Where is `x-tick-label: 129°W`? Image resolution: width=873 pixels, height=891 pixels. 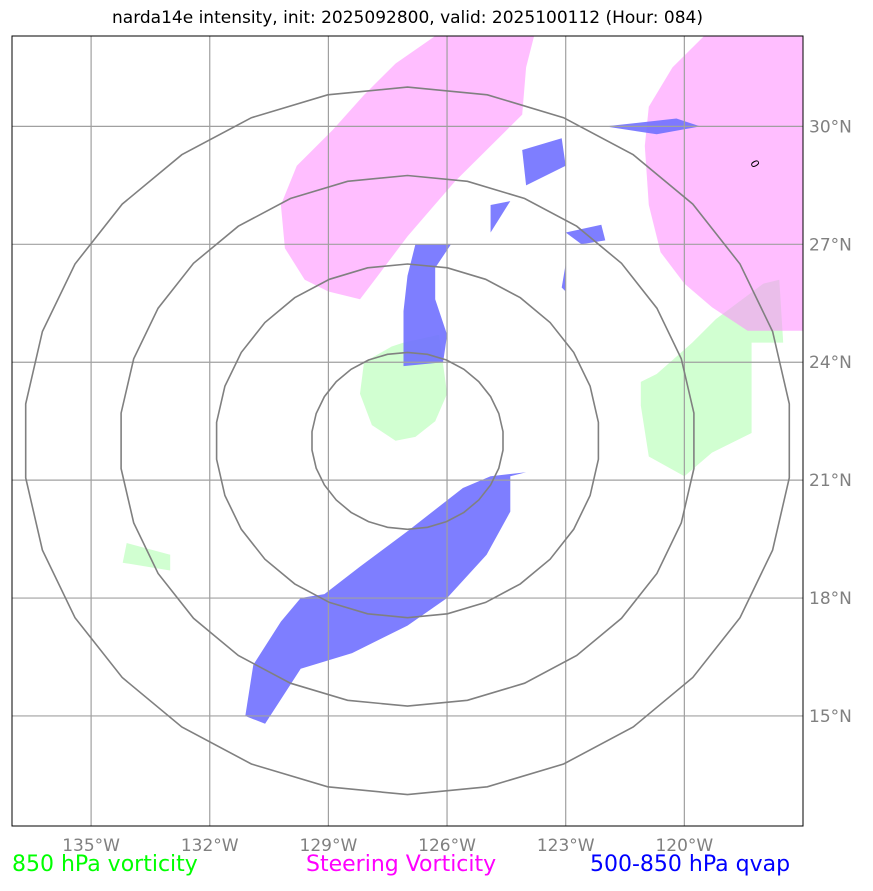
x-tick-label: 129°W is located at coordinates (329, 846).